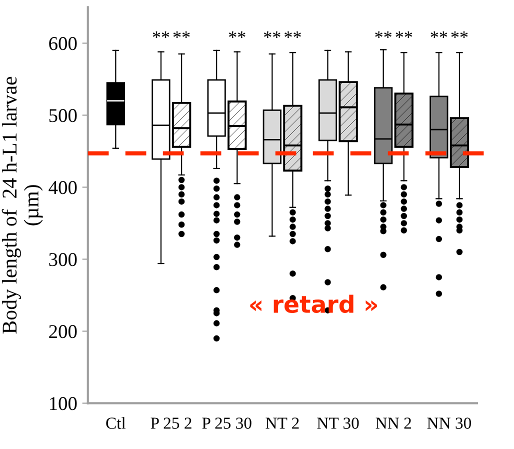 This screenshot has width=514, height=449. Describe the element at coordinates (282, 423) in the screenshot. I see `x-tick-label: NT 2` at that location.